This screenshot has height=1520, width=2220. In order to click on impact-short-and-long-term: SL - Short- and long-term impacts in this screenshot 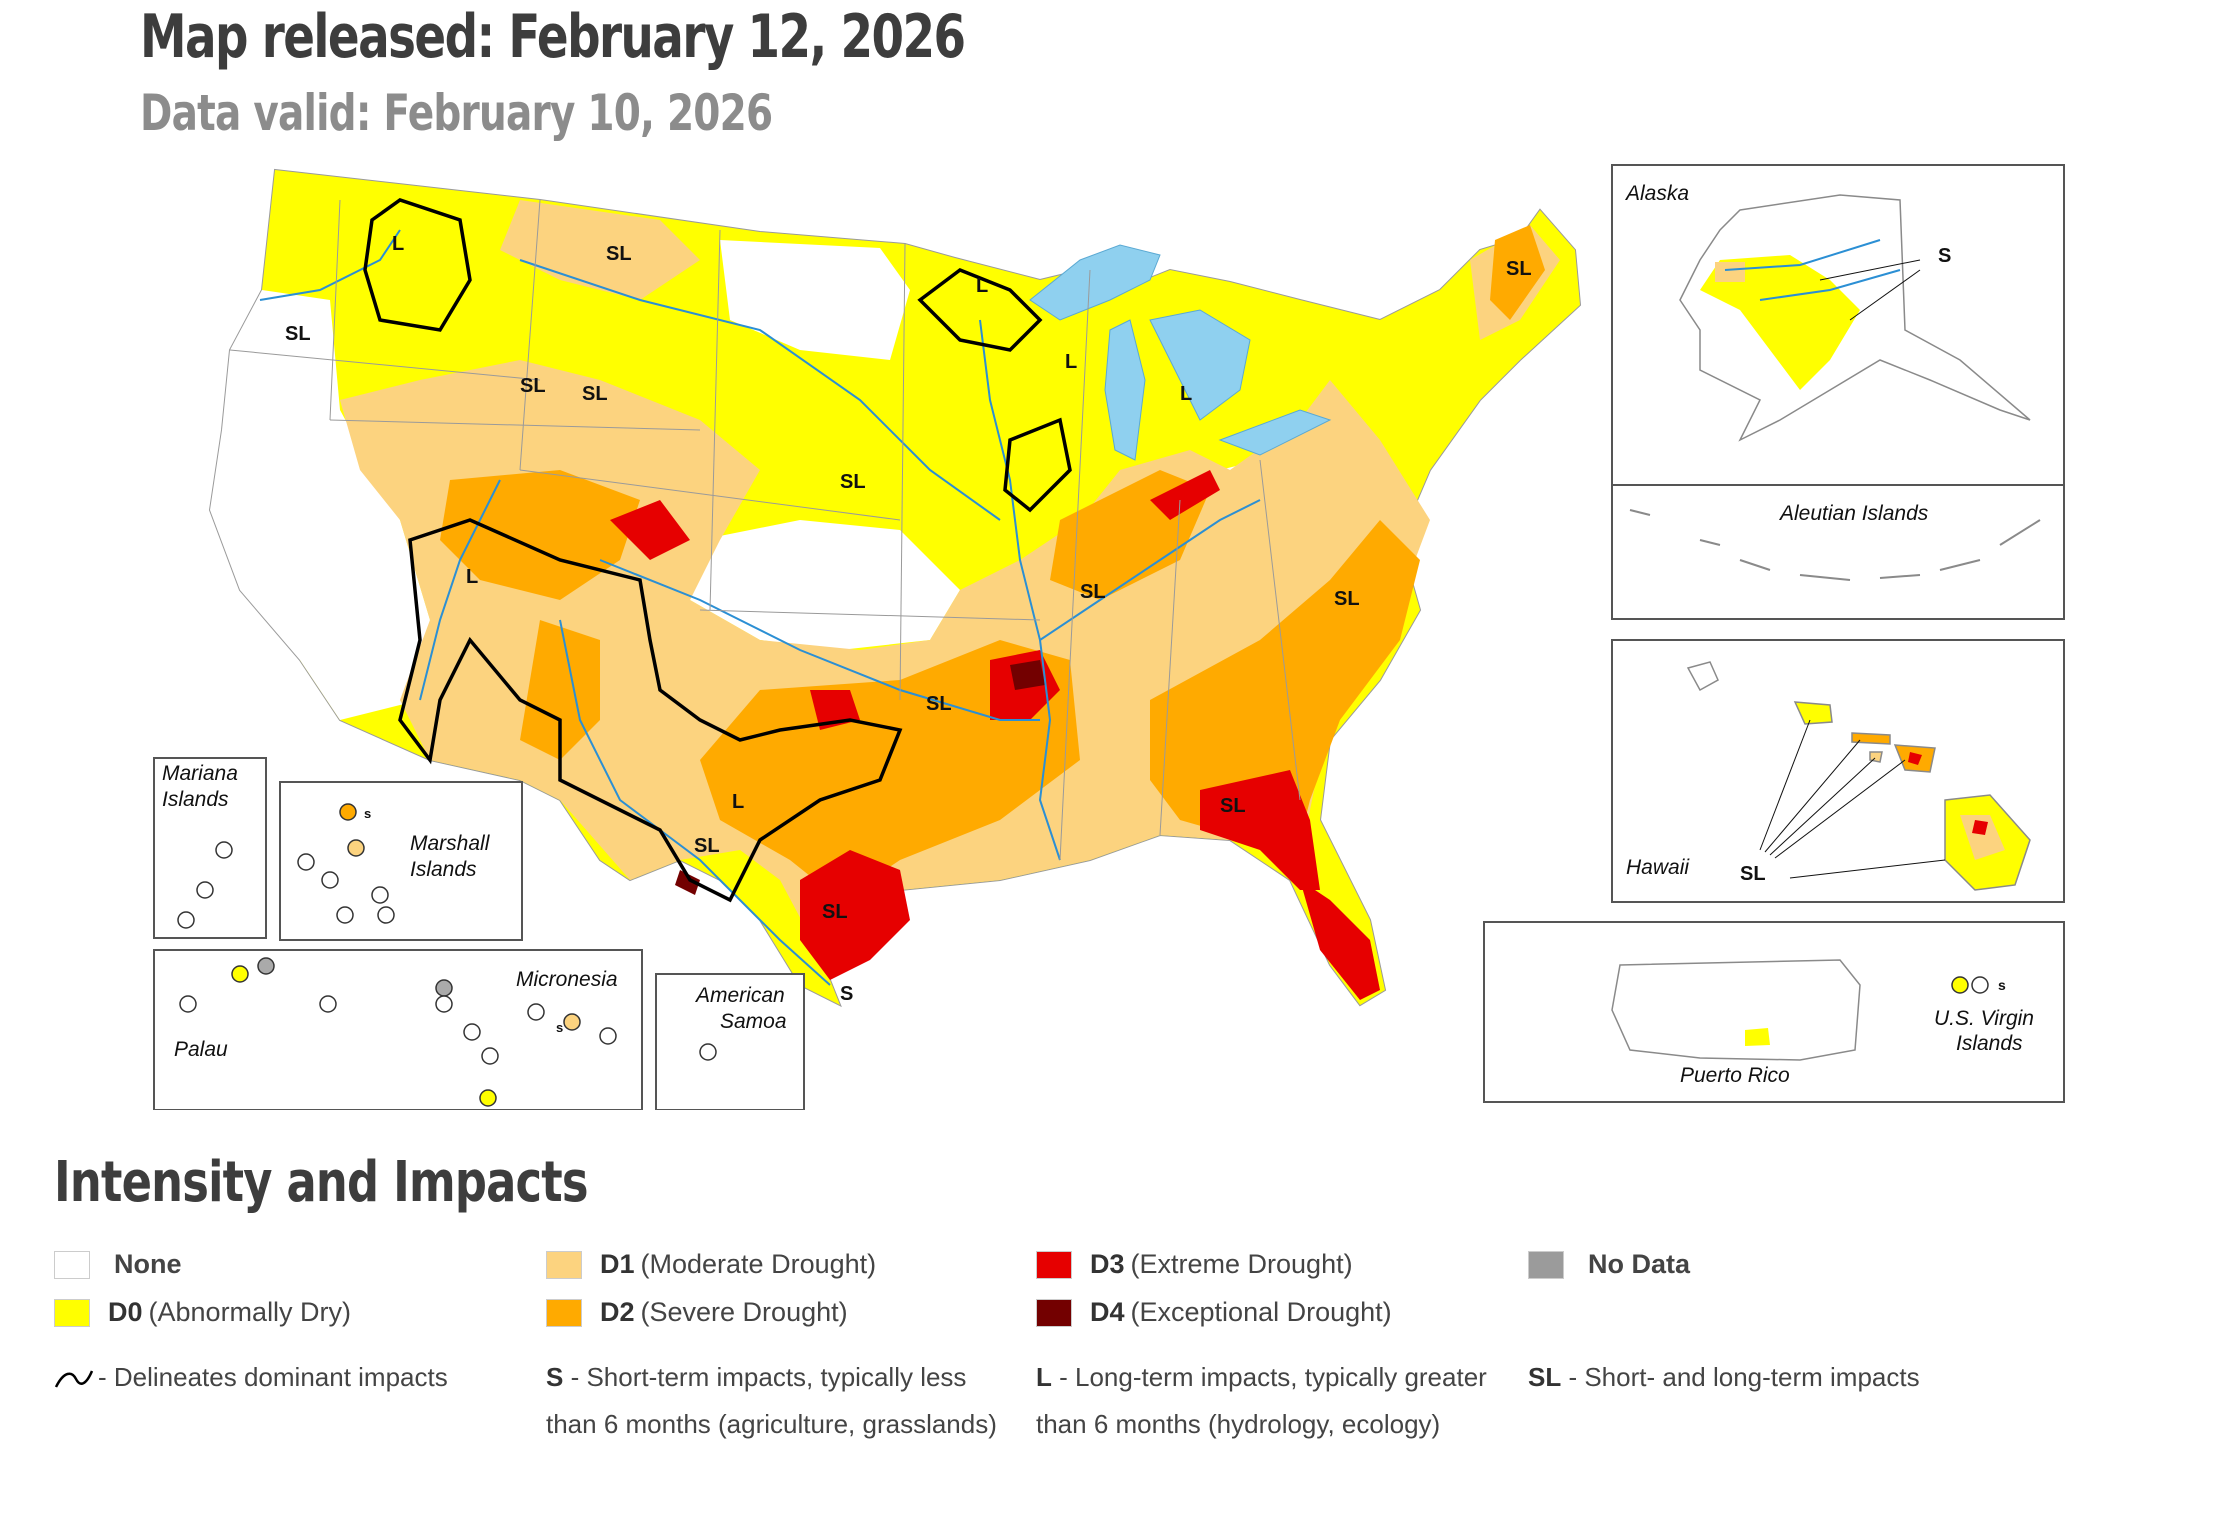, I will do `click(1828, 1377)`.